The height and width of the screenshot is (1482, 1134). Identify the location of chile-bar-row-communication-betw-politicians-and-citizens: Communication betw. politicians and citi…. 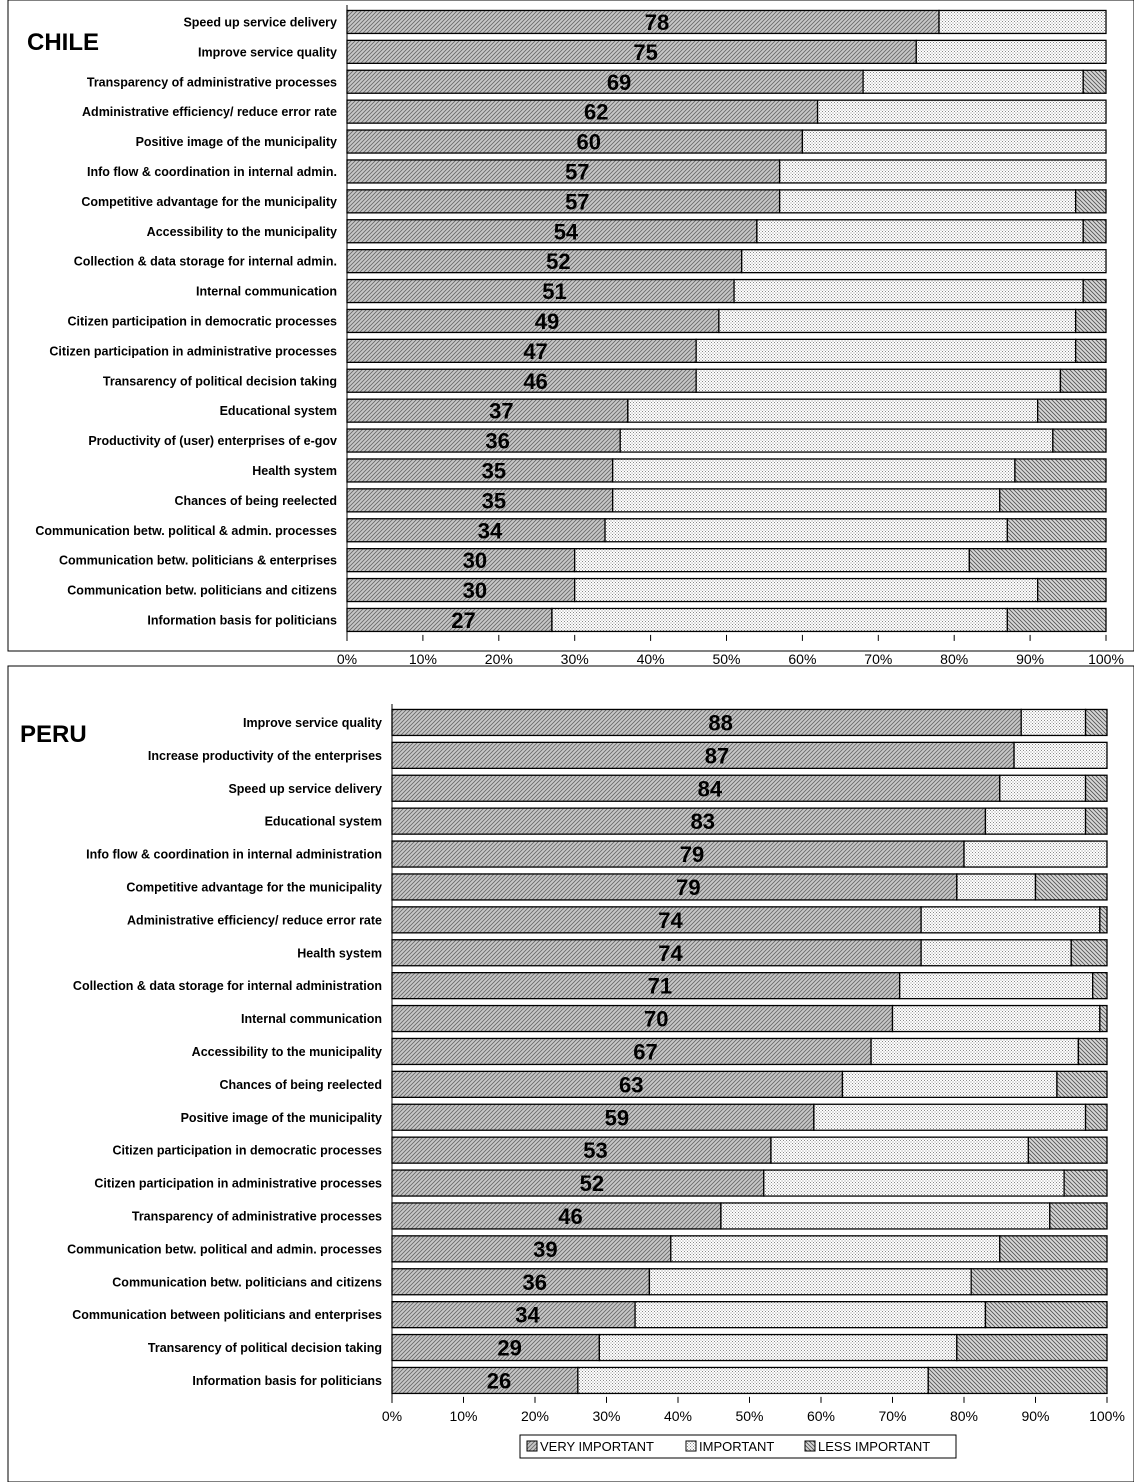
(587, 590).